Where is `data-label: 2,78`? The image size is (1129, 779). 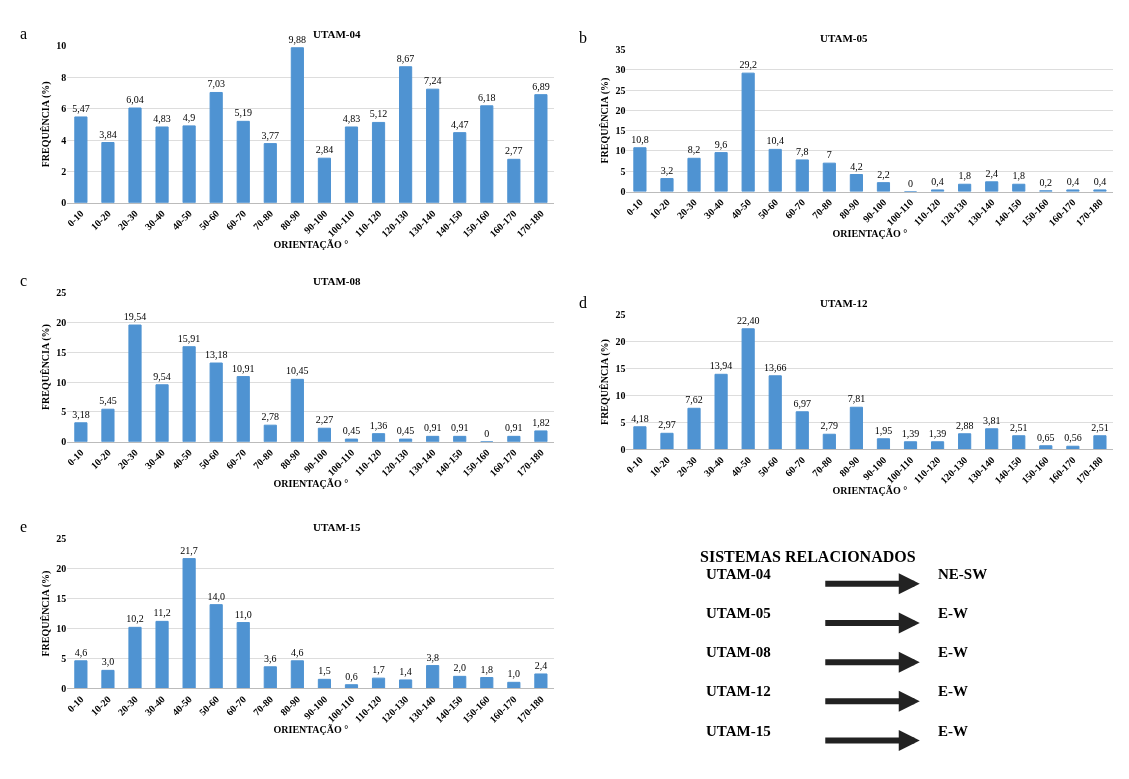 data-label: 2,78 is located at coordinates (270, 417).